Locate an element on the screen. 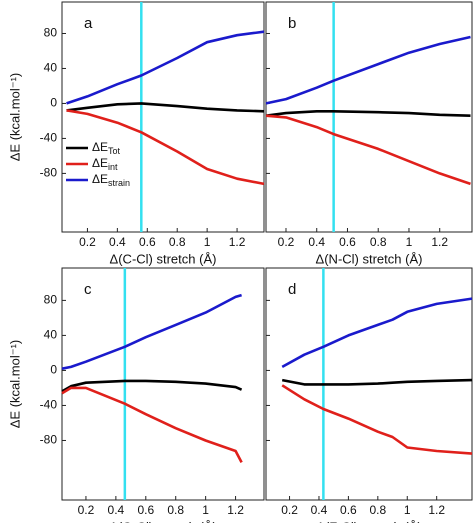 This screenshot has height=523, width=474. panel-label: c is located at coordinates (88, 289).